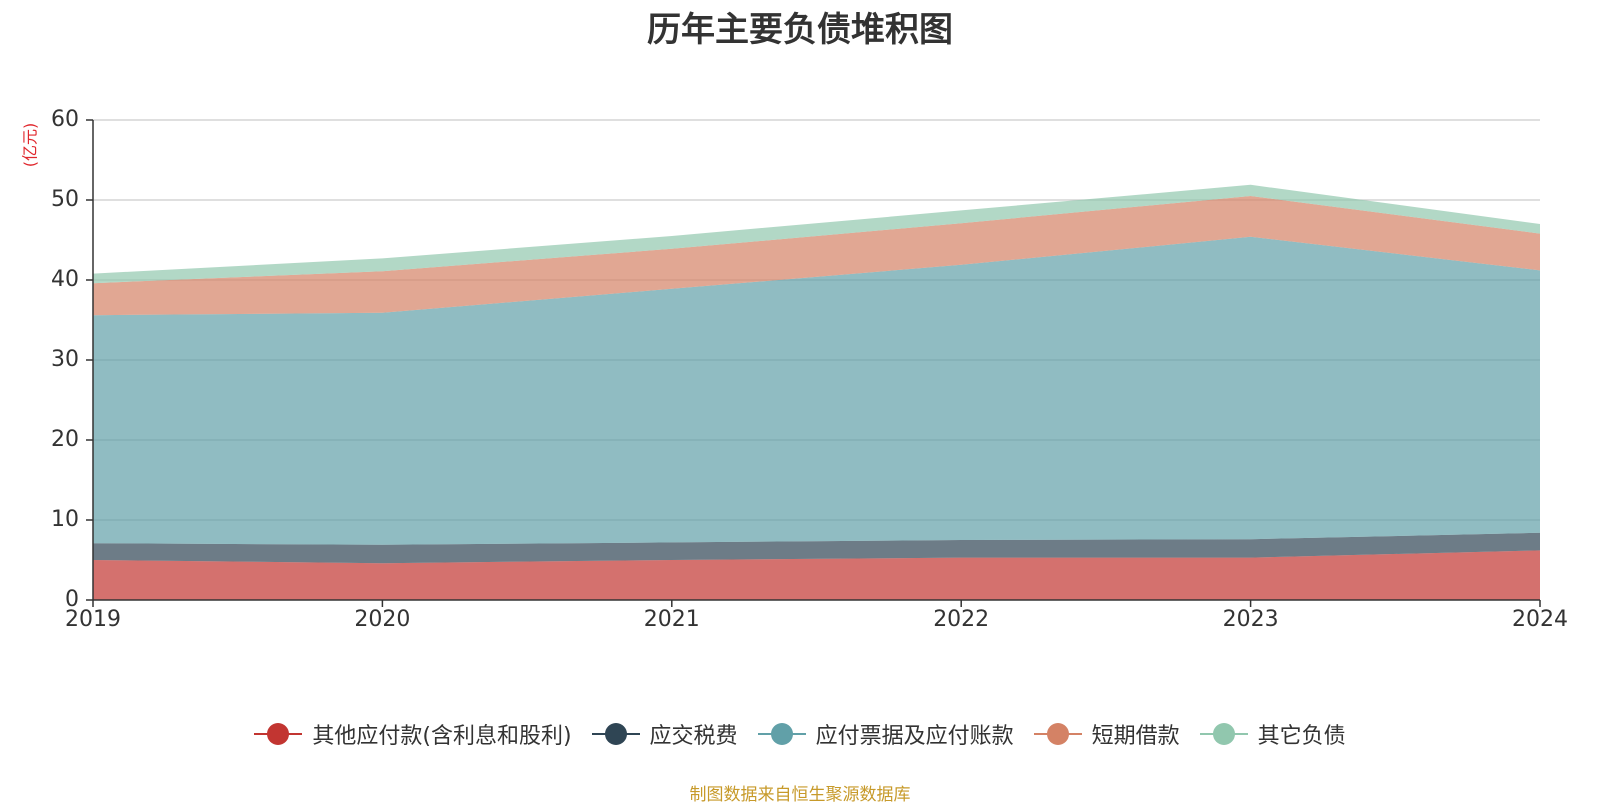  I want to click on y-tick-label: 10, so click(65, 519).